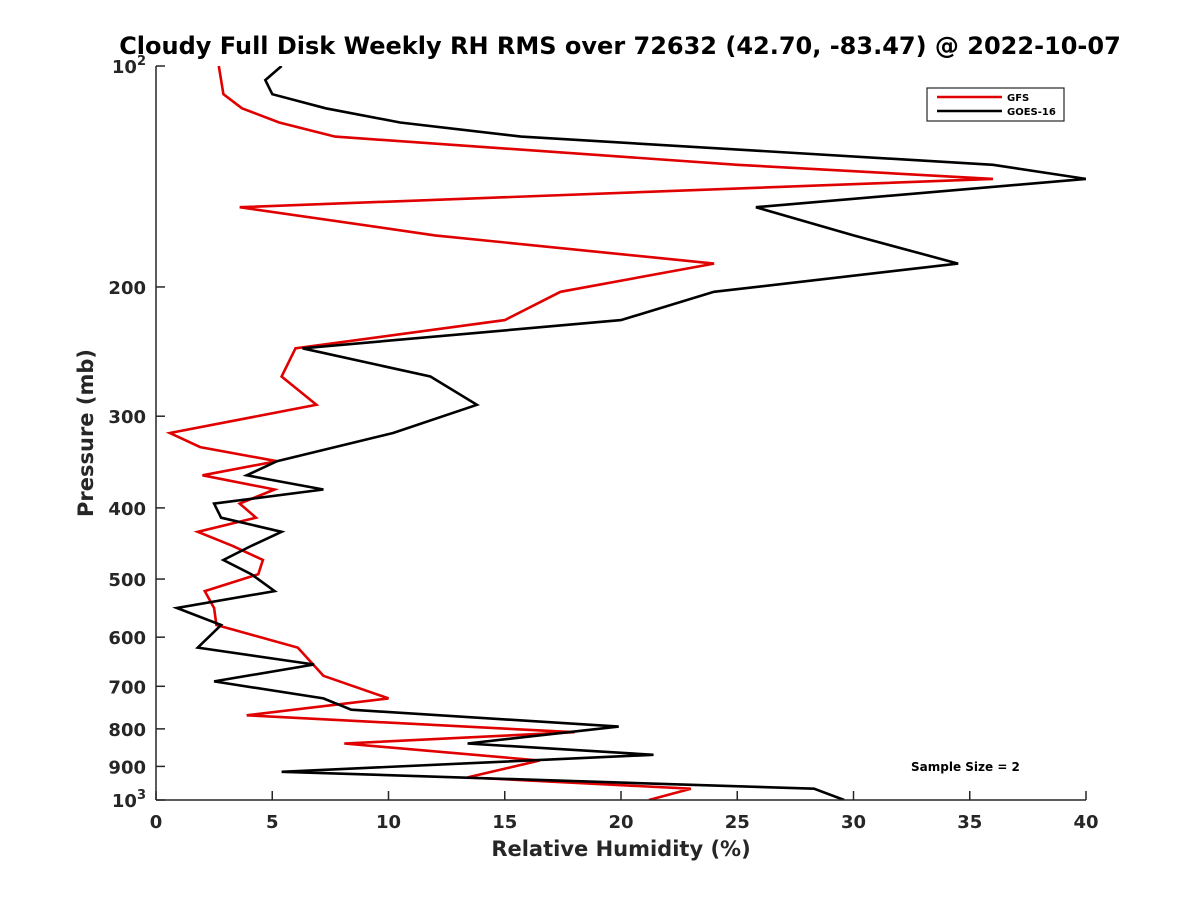 This screenshot has width=1200, height=900. I want to click on legend-label: GFS, so click(1018, 98).